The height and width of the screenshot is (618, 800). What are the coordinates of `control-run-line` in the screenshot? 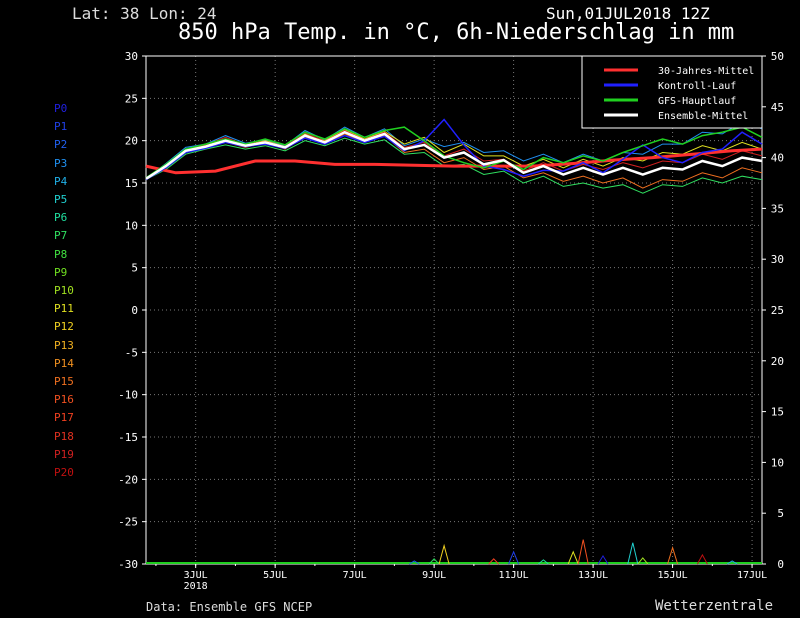 It's located at (454, 149).